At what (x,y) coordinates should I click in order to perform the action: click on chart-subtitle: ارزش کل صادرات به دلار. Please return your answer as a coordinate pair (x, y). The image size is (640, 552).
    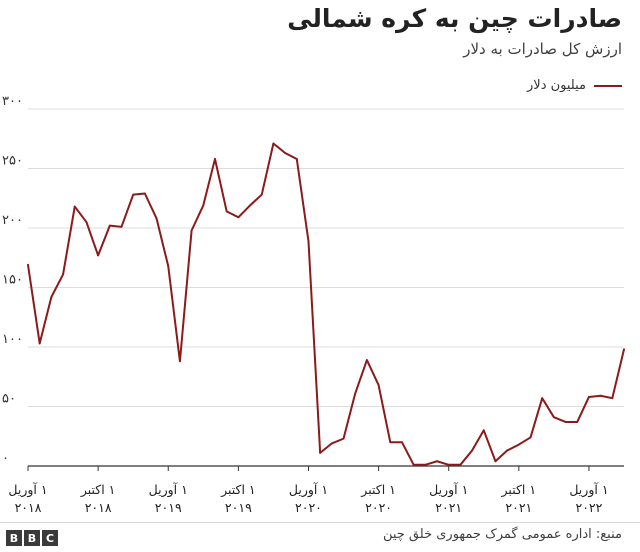
    Looking at the image, I should click on (542, 49).